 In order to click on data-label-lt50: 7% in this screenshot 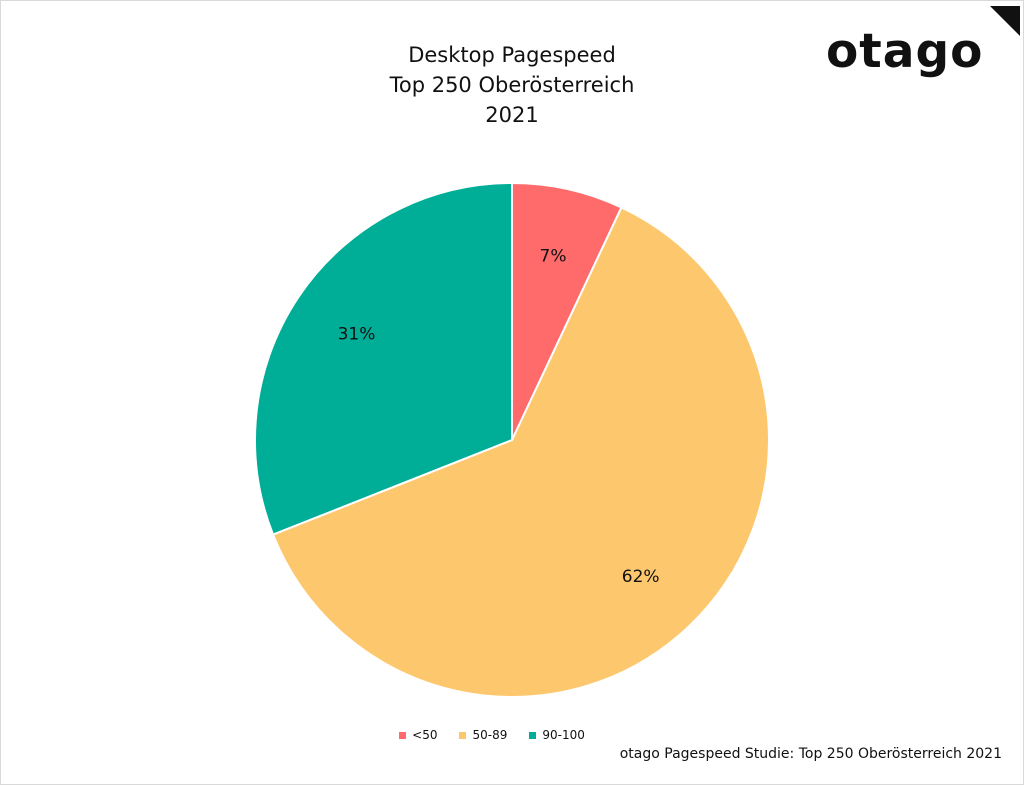, I will do `click(553, 257)`.